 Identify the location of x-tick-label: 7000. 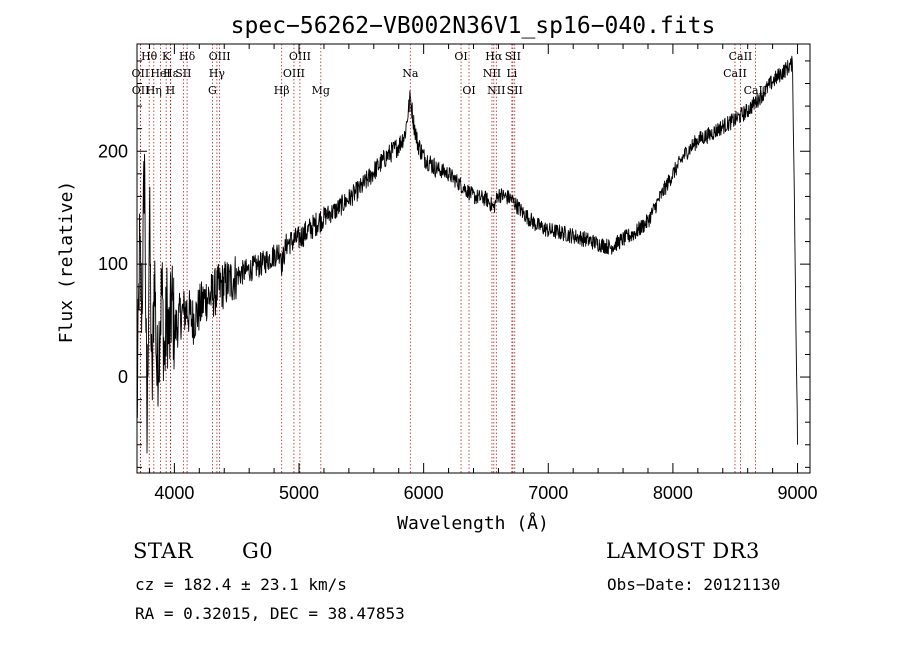
(548, 493).